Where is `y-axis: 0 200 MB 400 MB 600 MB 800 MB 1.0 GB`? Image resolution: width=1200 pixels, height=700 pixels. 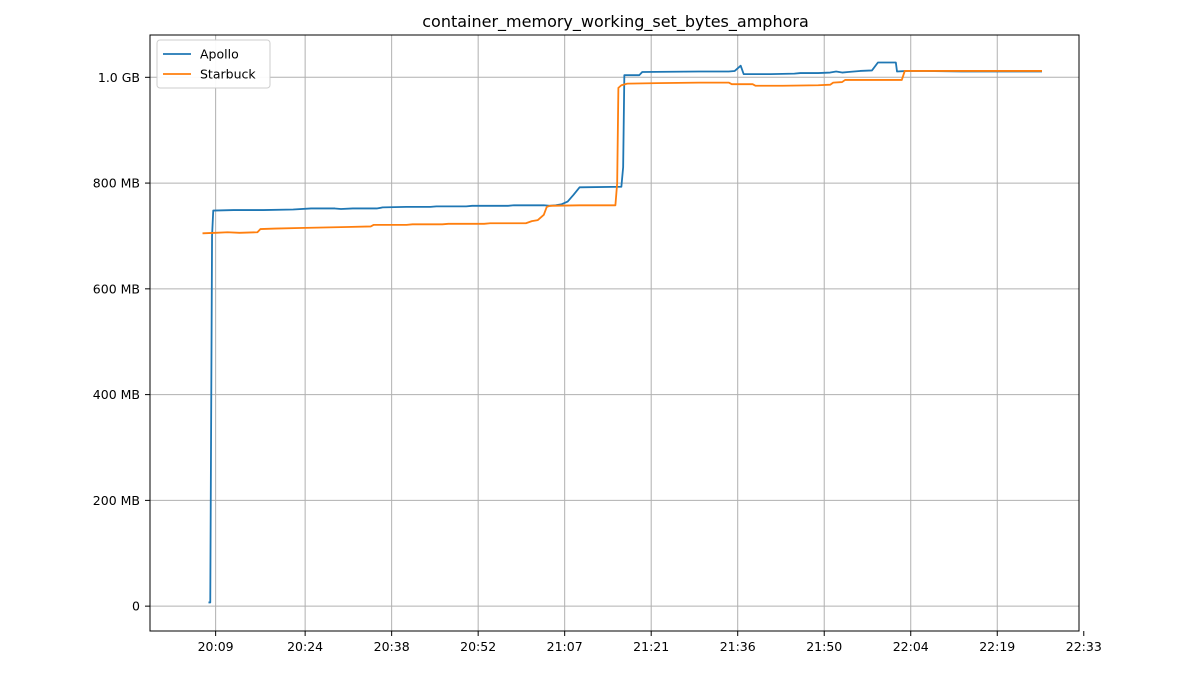
y-axis: 0 200 MB 400 MB 600 MB 800 MB 1.0 GB is located at coordinates (121, 342).